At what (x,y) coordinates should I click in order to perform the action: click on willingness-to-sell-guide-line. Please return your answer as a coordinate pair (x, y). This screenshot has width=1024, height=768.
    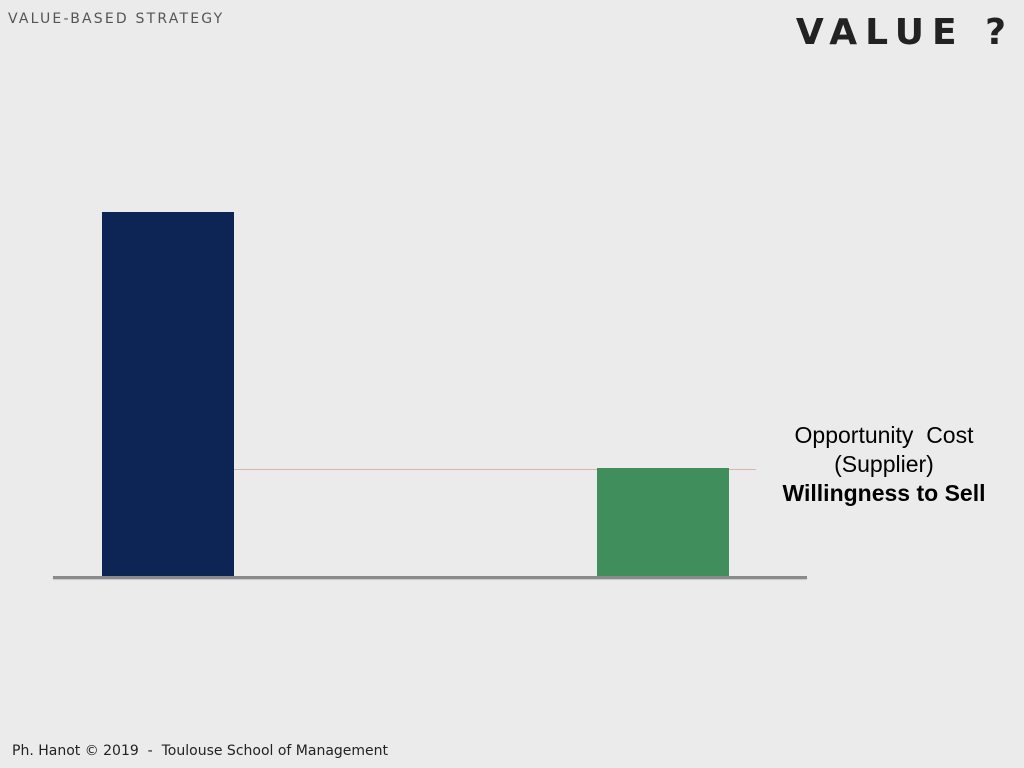
    Looking at the image, I should click on (495, 469).